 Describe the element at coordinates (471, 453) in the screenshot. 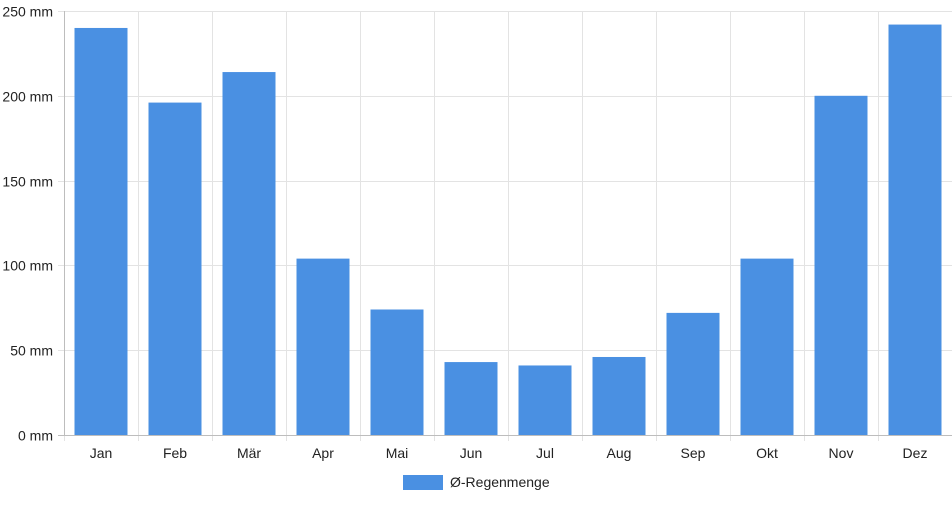

I see `x-tick-label: Jun` at that location.